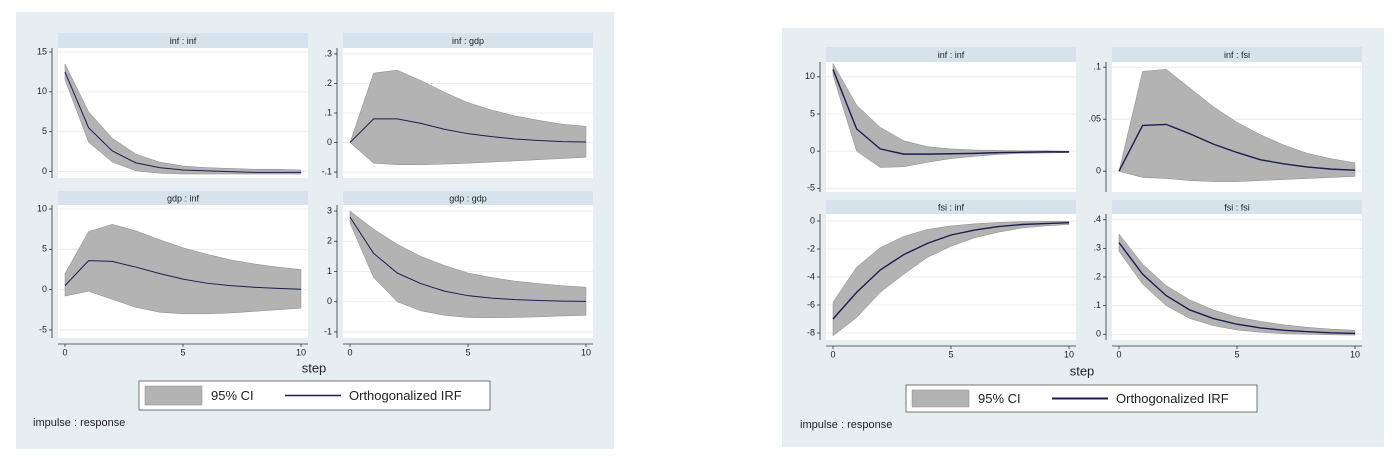 Image resolution: width=1397 pixels, height=463 pixels. What do you see at coordinates (329, 241) in the screenshot?
I see `y-tick-label: 2` at bounding box center [329, 241].